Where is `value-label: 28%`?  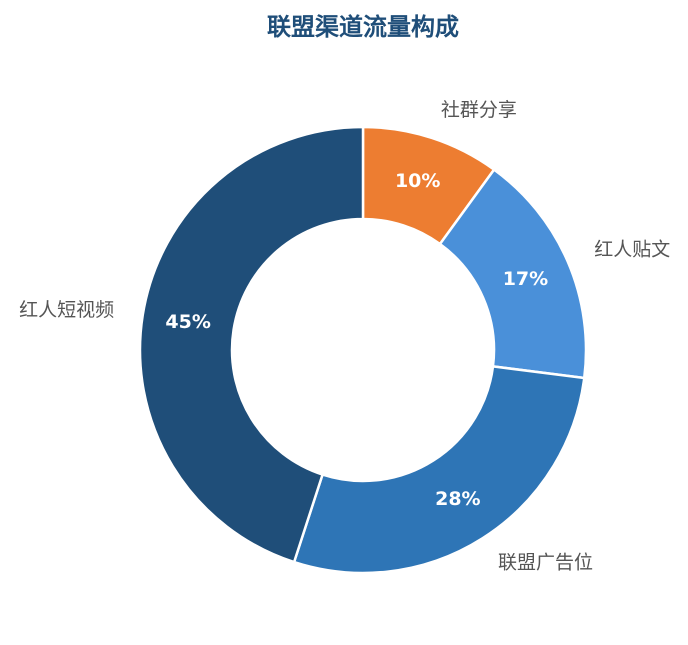 value-label: 28% is located at coordinates (457, 499).